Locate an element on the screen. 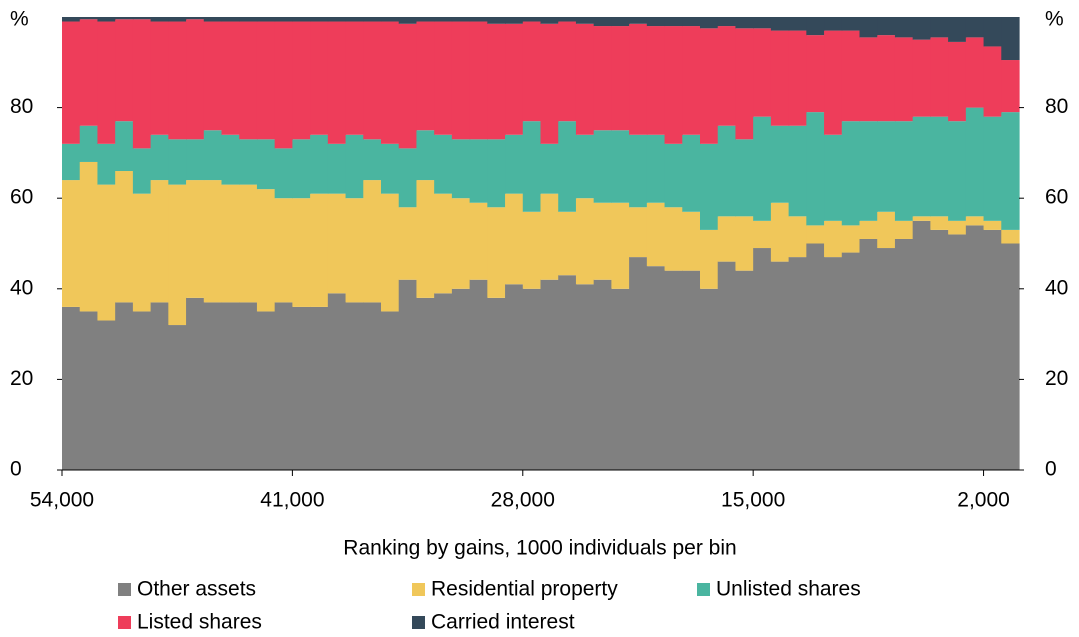  legend-label: Unlisted shares is located at coordinates (788, 589).